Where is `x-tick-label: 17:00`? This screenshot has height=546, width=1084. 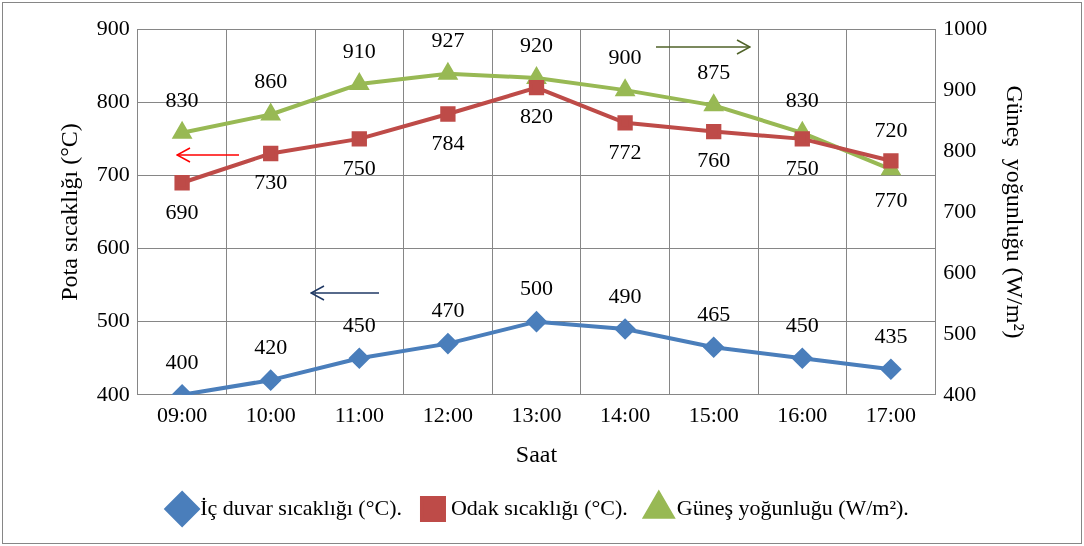 x-tick-label: 17:00 is located at coordinates (890, 414).